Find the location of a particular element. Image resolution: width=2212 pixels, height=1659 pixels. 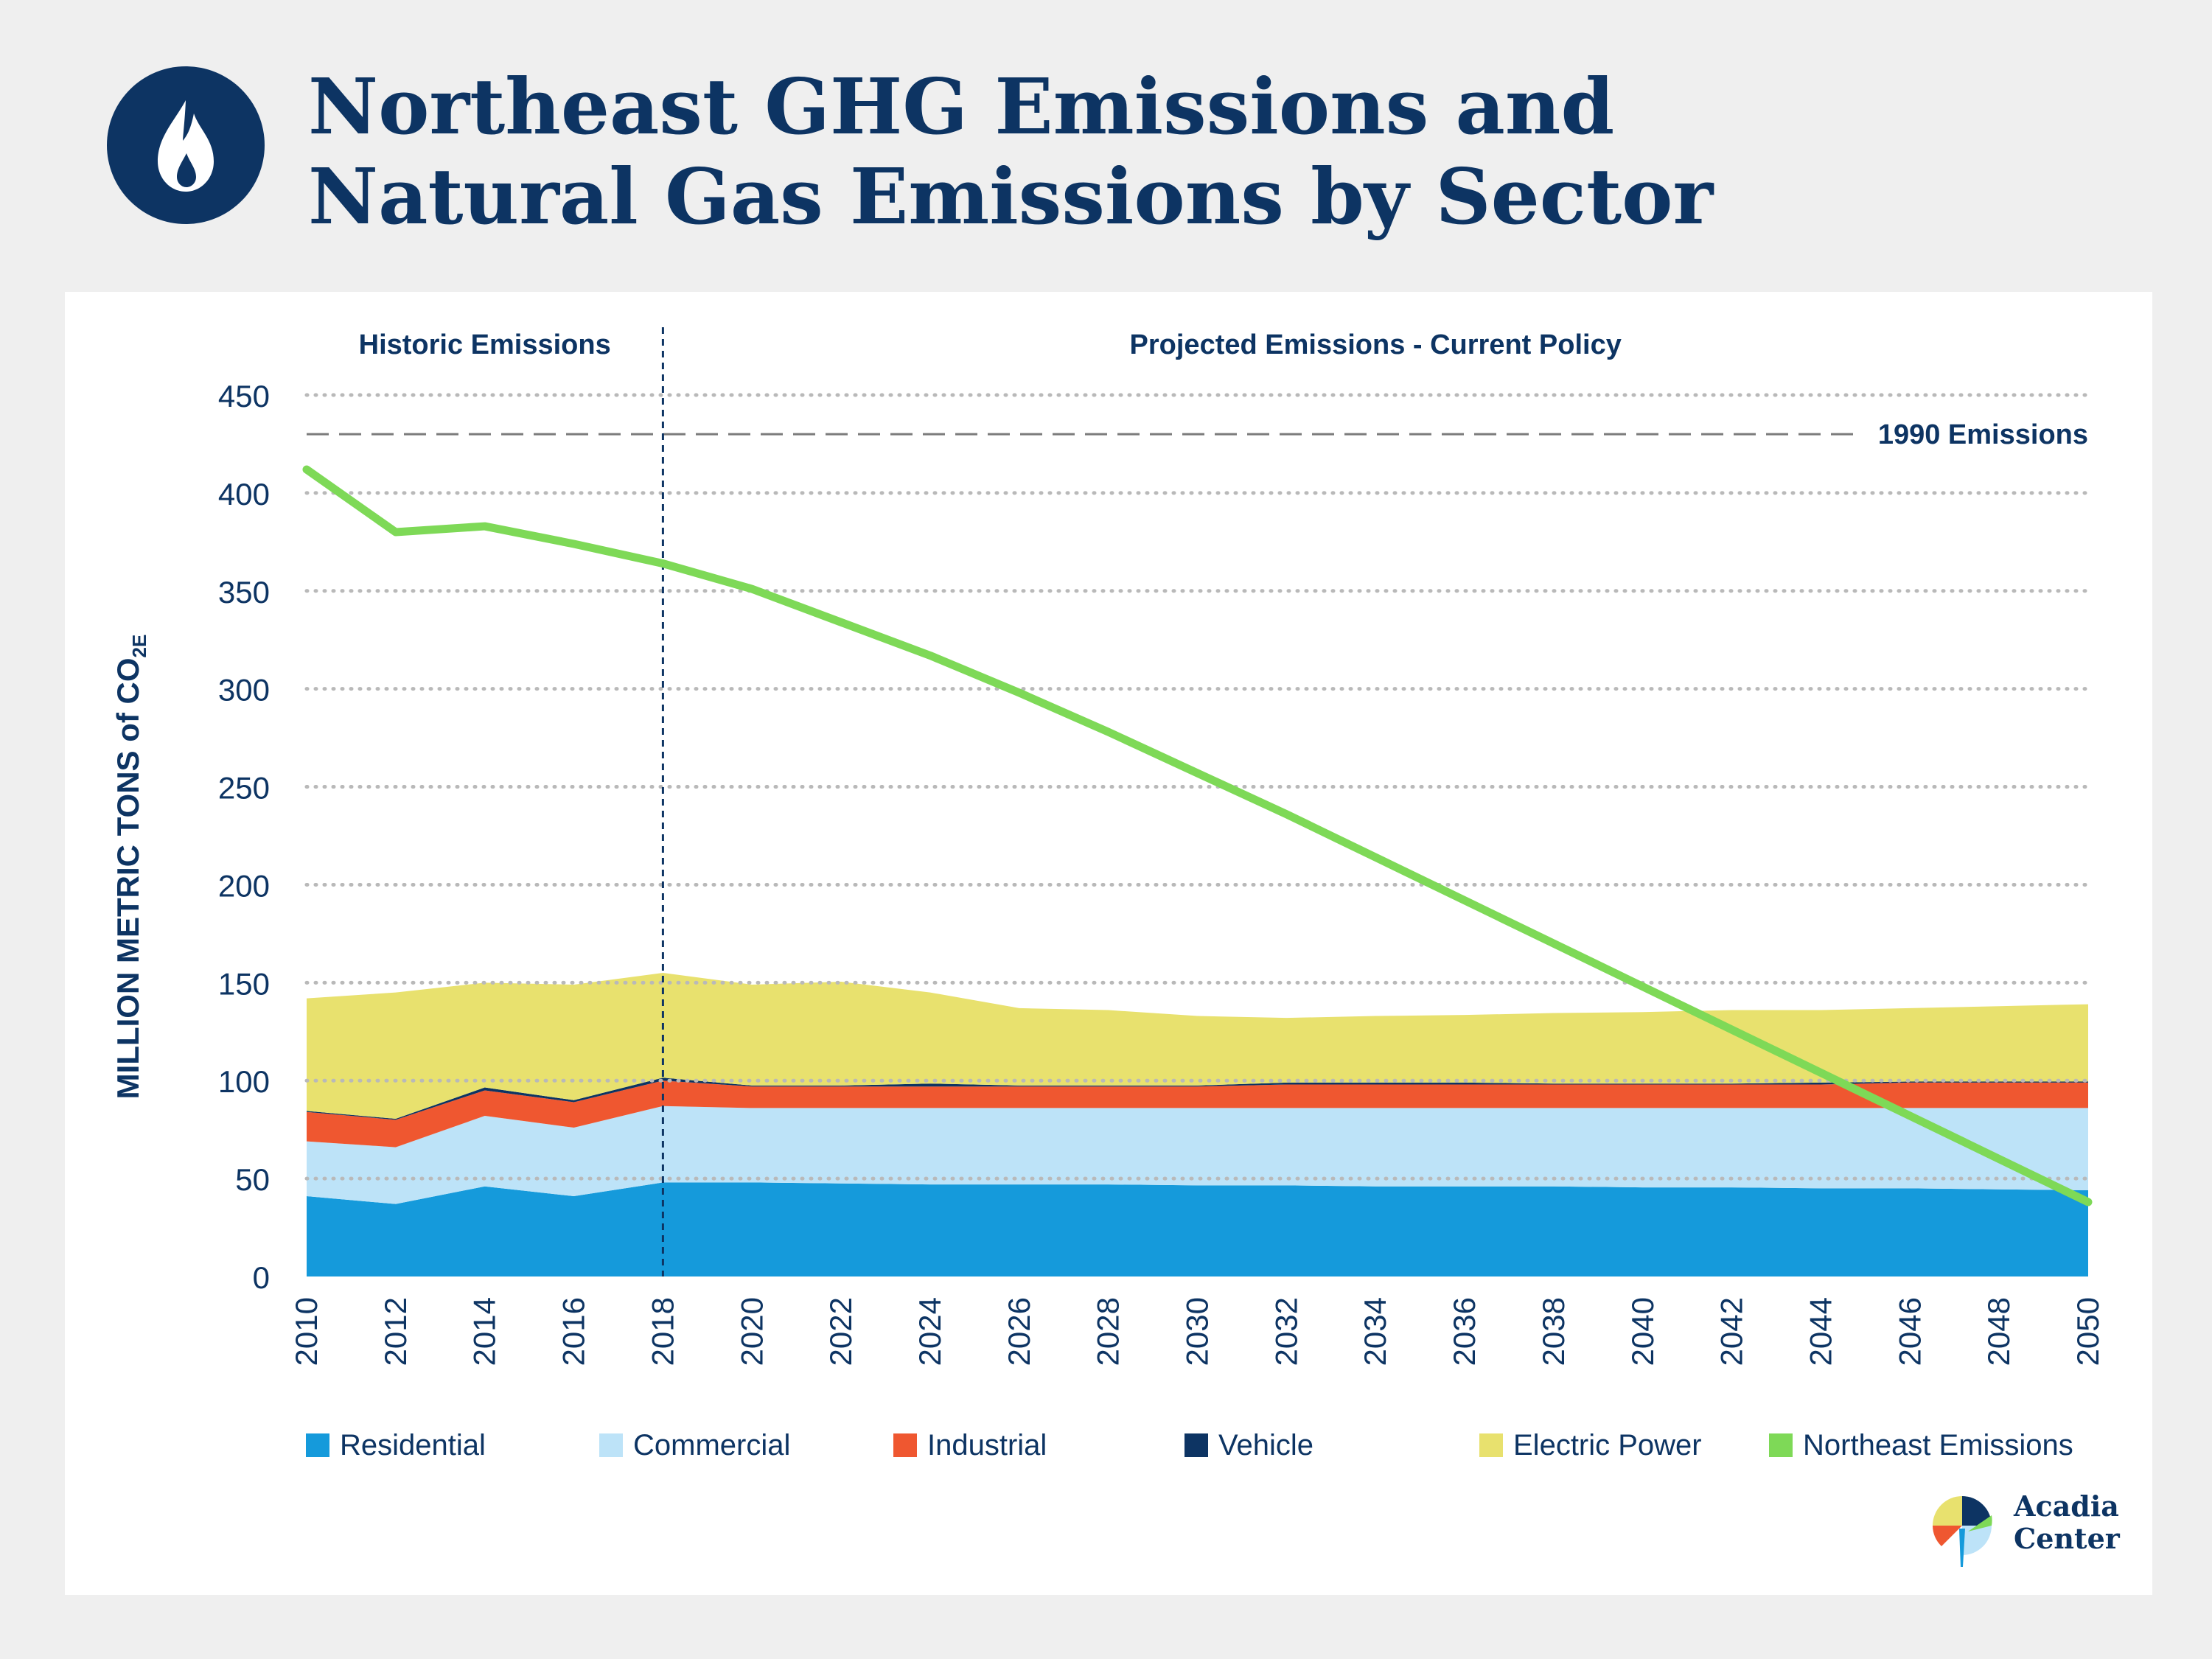

brand-name-line-1: Acadia is located at coordinates (2066, 1506).